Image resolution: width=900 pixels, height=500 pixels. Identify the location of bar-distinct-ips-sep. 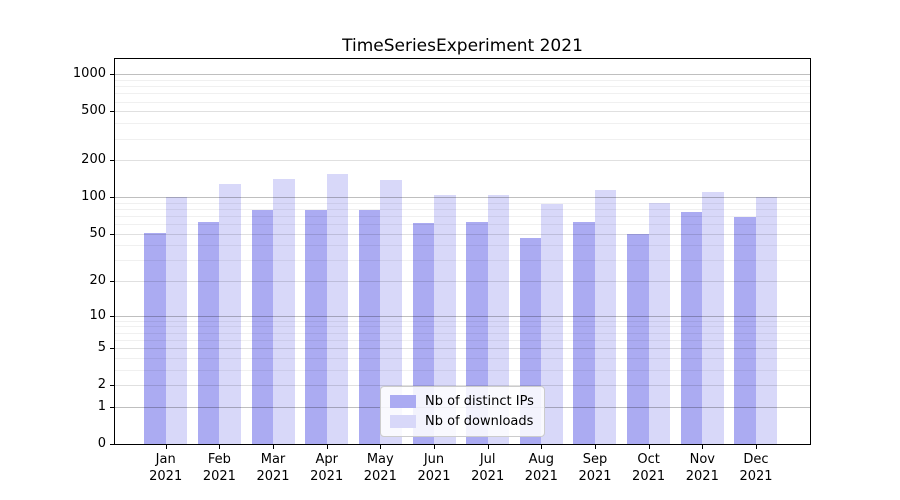
(584, 333).